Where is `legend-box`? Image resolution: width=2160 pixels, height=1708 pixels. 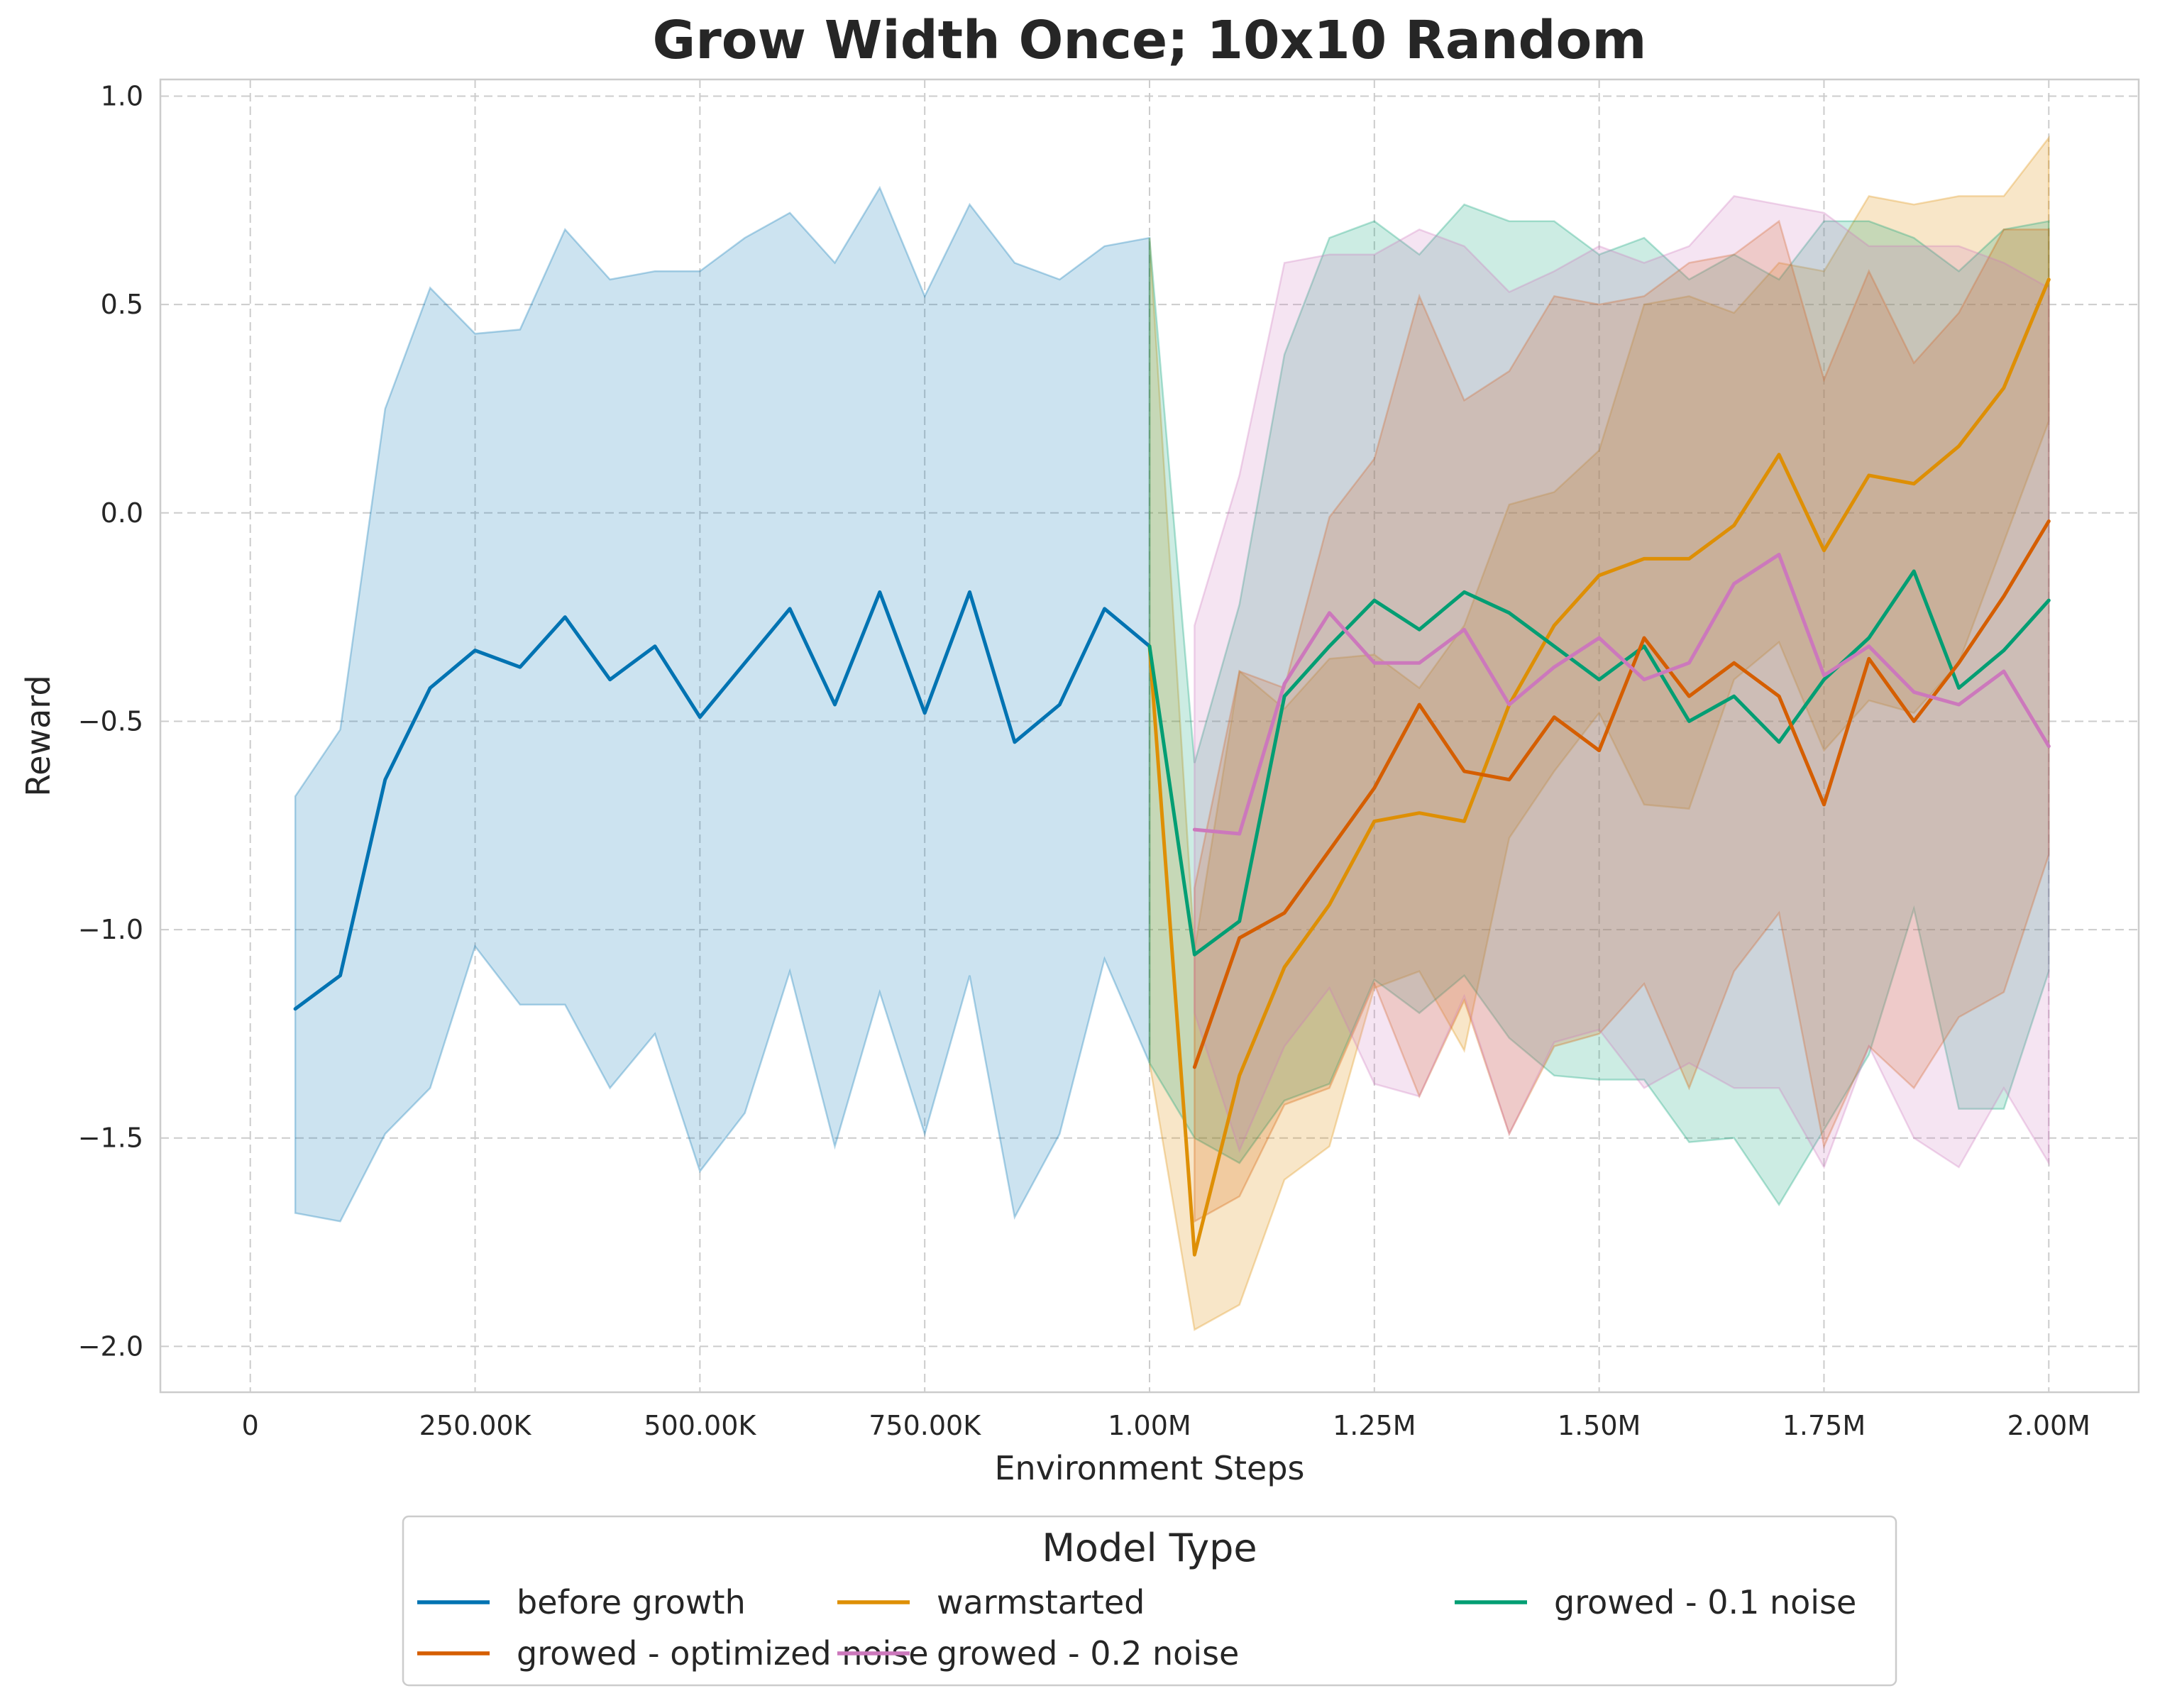 legend-box is located at coordinates (1149, 1601).